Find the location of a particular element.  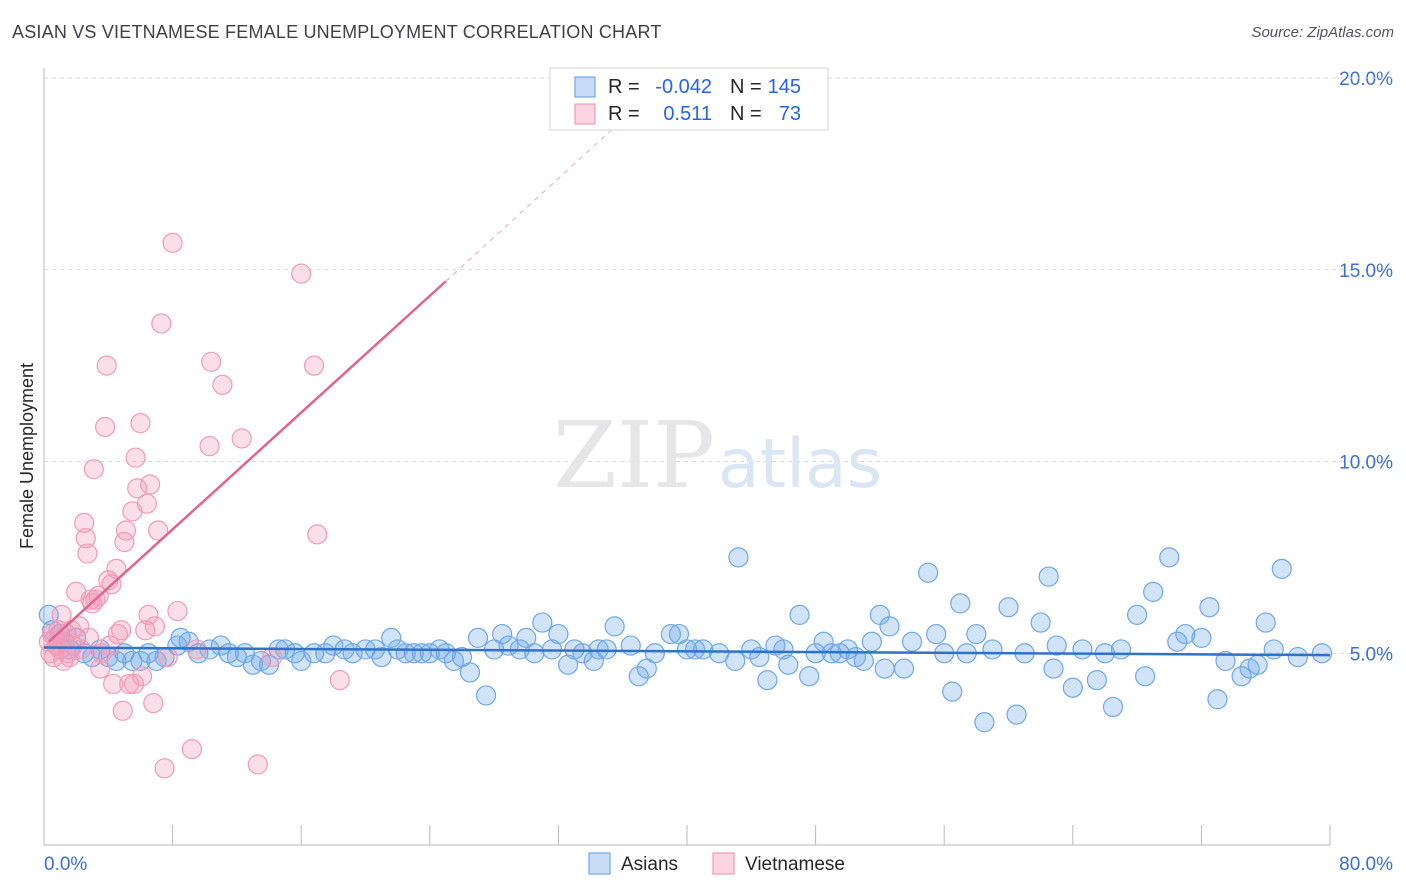

legend-r-value-1: -0.042 is located at coordinates (683, 87).